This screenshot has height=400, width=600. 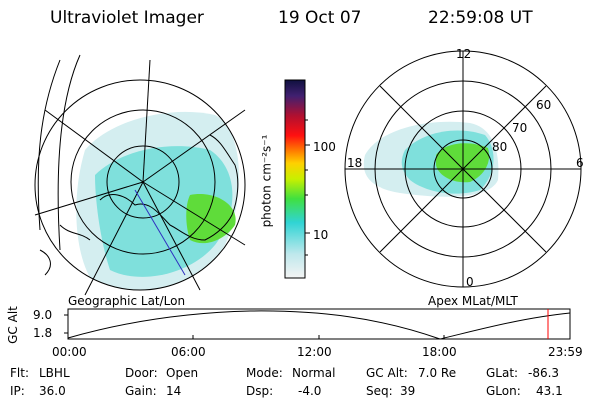 I want to click on dsp-value: -4.0, so click(x=310, y=391).